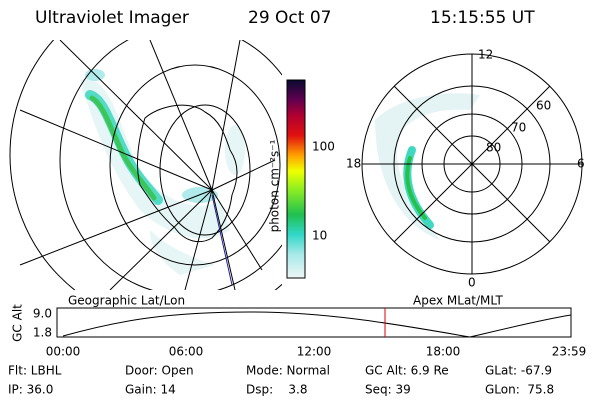 The width and height of the screenshot is (600, 400). Describe the element at coordinates (407, 371) in the screenshot. I see `info-item: GC Alt: 6.9 Re` at that location.